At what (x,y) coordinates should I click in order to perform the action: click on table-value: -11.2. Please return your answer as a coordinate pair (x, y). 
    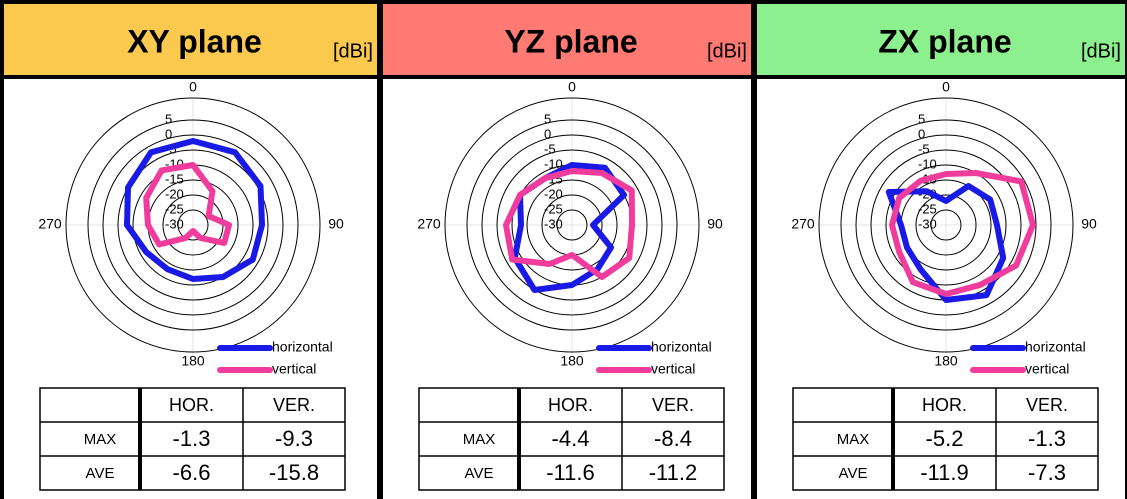
    Looking at the image, I should click on (673, 472).